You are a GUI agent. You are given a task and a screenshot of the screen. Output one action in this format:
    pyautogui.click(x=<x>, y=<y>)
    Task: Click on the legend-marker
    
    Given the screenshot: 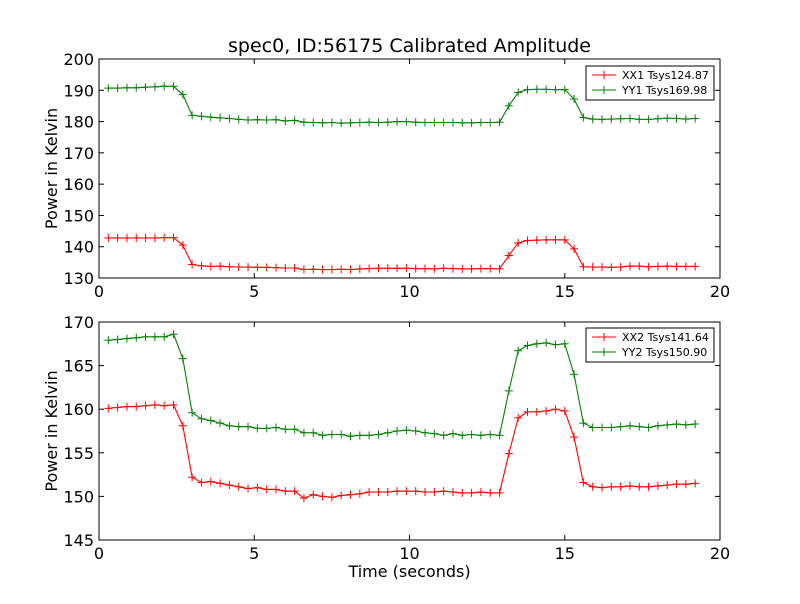 What is the action you would take?
    pyautogui.click(x=604, y=75)
    